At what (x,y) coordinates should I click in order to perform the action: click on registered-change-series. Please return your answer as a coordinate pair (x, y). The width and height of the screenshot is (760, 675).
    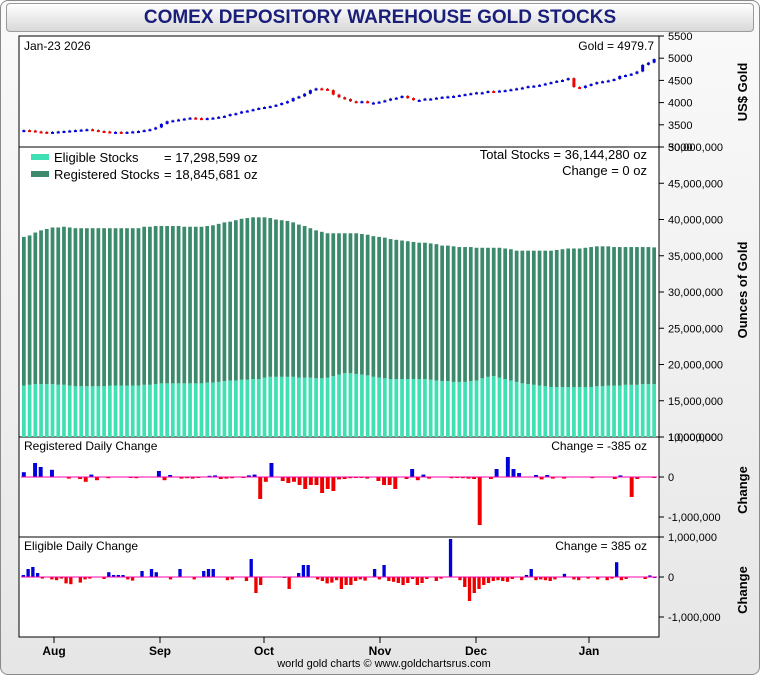
    Looking at the image, I should click on (339, 491).